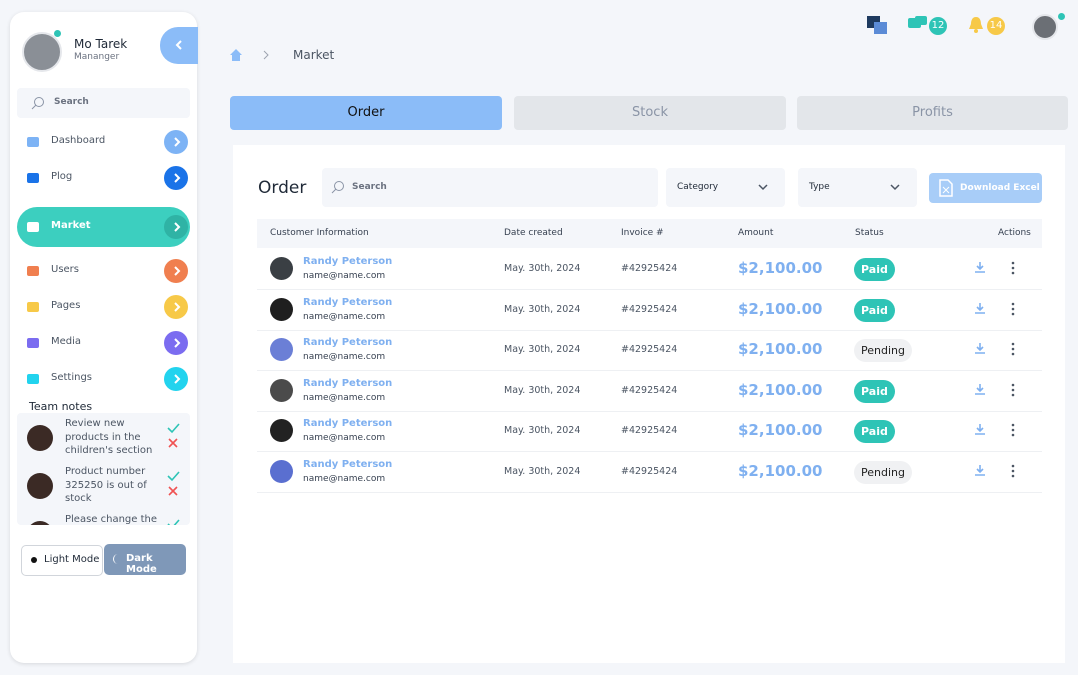 The image size is (1078, 675). Describe the element at coordinates (725, 187) in the screenshot. I see `filter-dropdown: Category` at that location.